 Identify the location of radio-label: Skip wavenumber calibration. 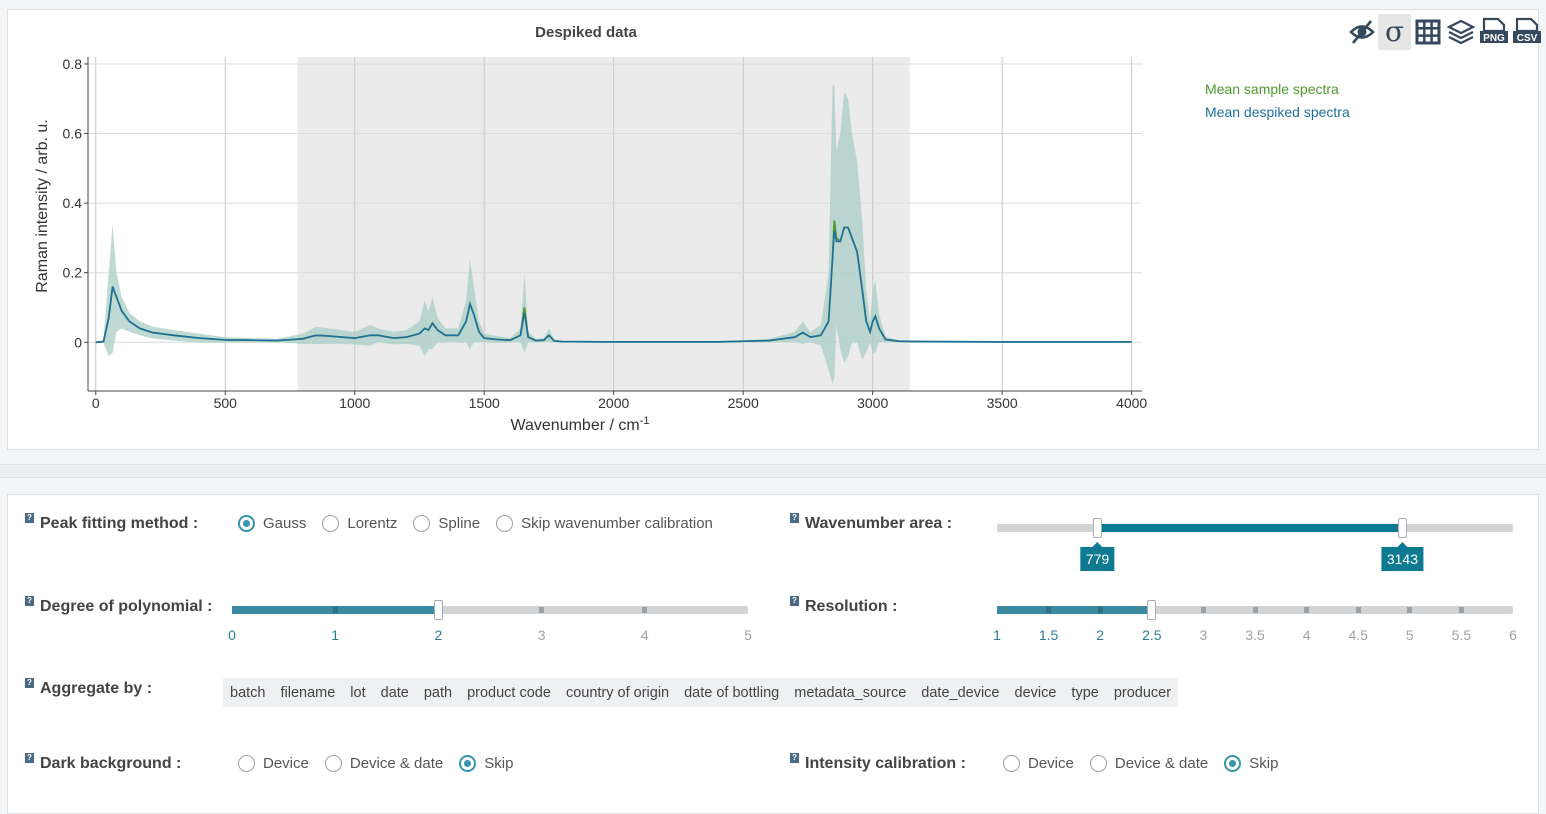
(617, 523).